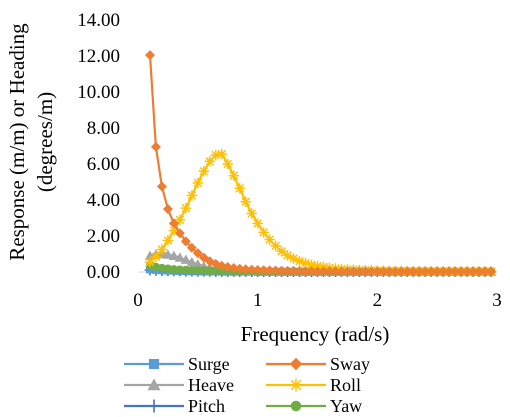 The height and width of the screenshot is (417, 510). Describe the element at coordinates (45, 142) in the screenshot. I see `y-axis-title-line-2: (degrees/m)` at that location.